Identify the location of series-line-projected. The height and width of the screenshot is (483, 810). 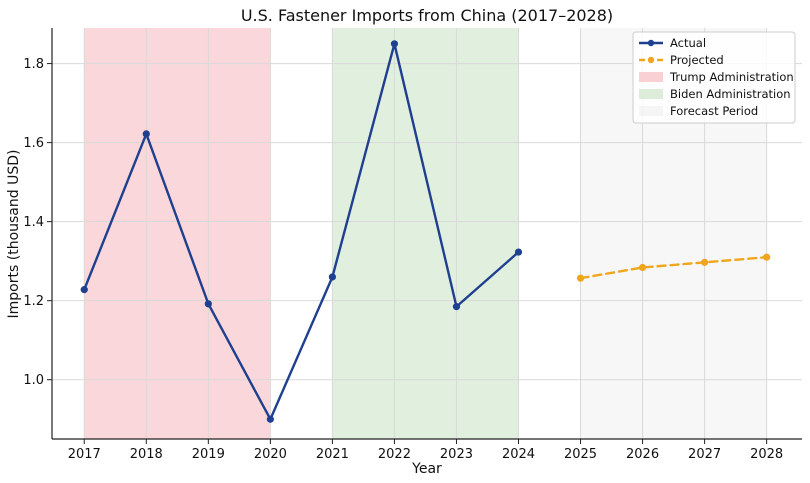
(673, 268).